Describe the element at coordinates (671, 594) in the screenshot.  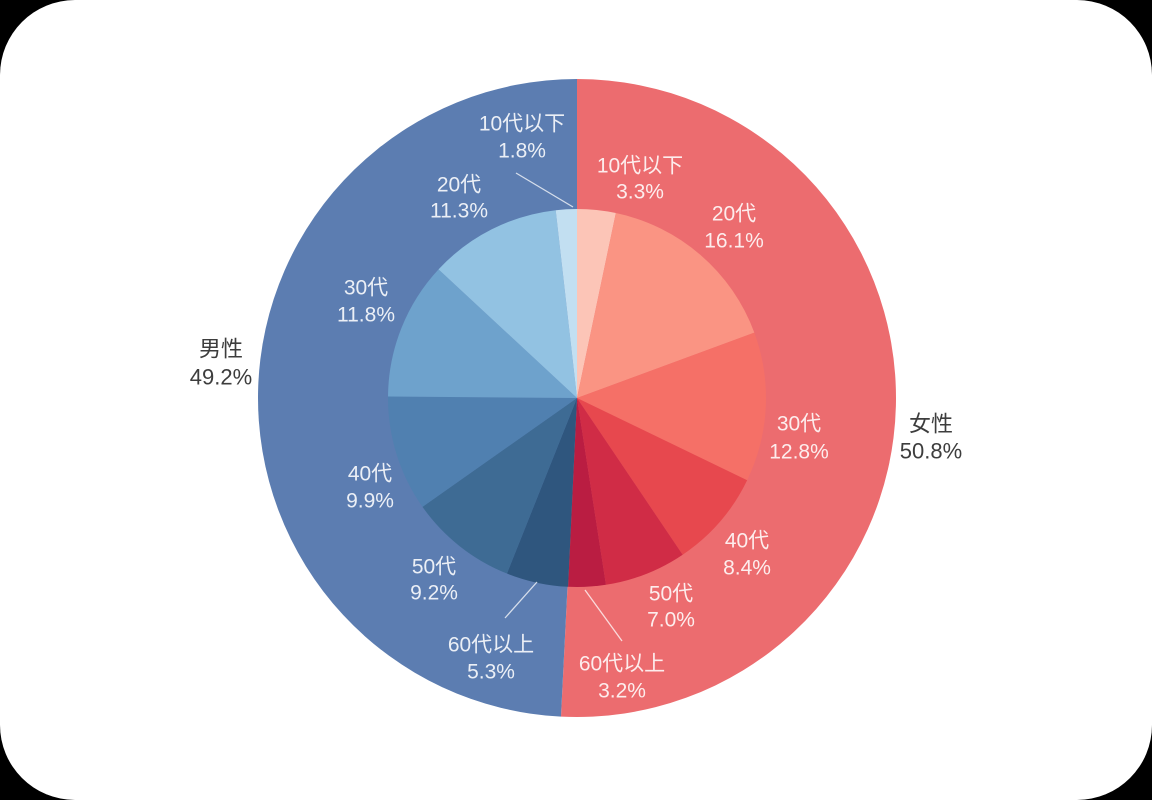
I see `slice-label-female-50s-line1: 50代` at that location.